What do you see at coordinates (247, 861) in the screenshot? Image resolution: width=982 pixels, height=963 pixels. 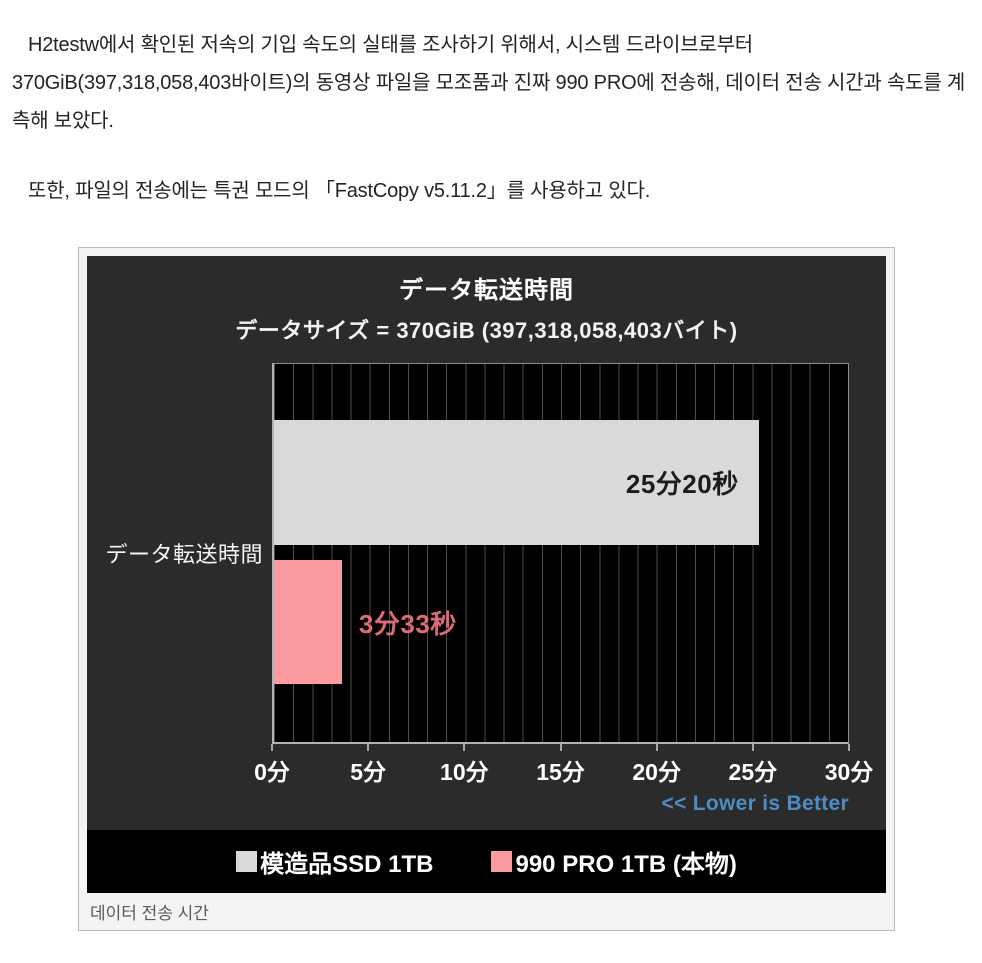 I see `legend-swatch-gray-icon` at bounding box center [247, 861].